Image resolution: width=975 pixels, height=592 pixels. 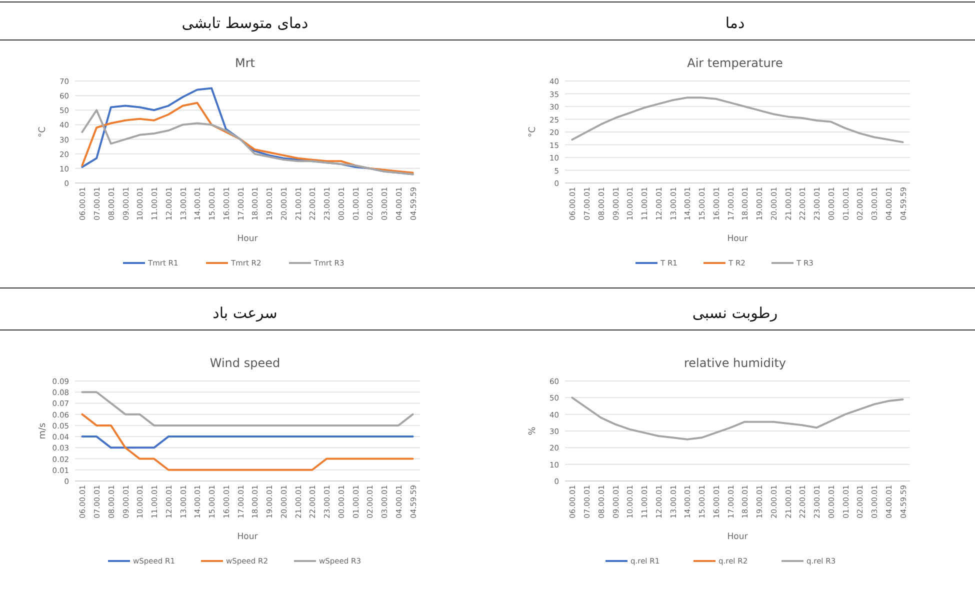 I want to click on chart-title: relative humidity, so click(x=735, y=363).